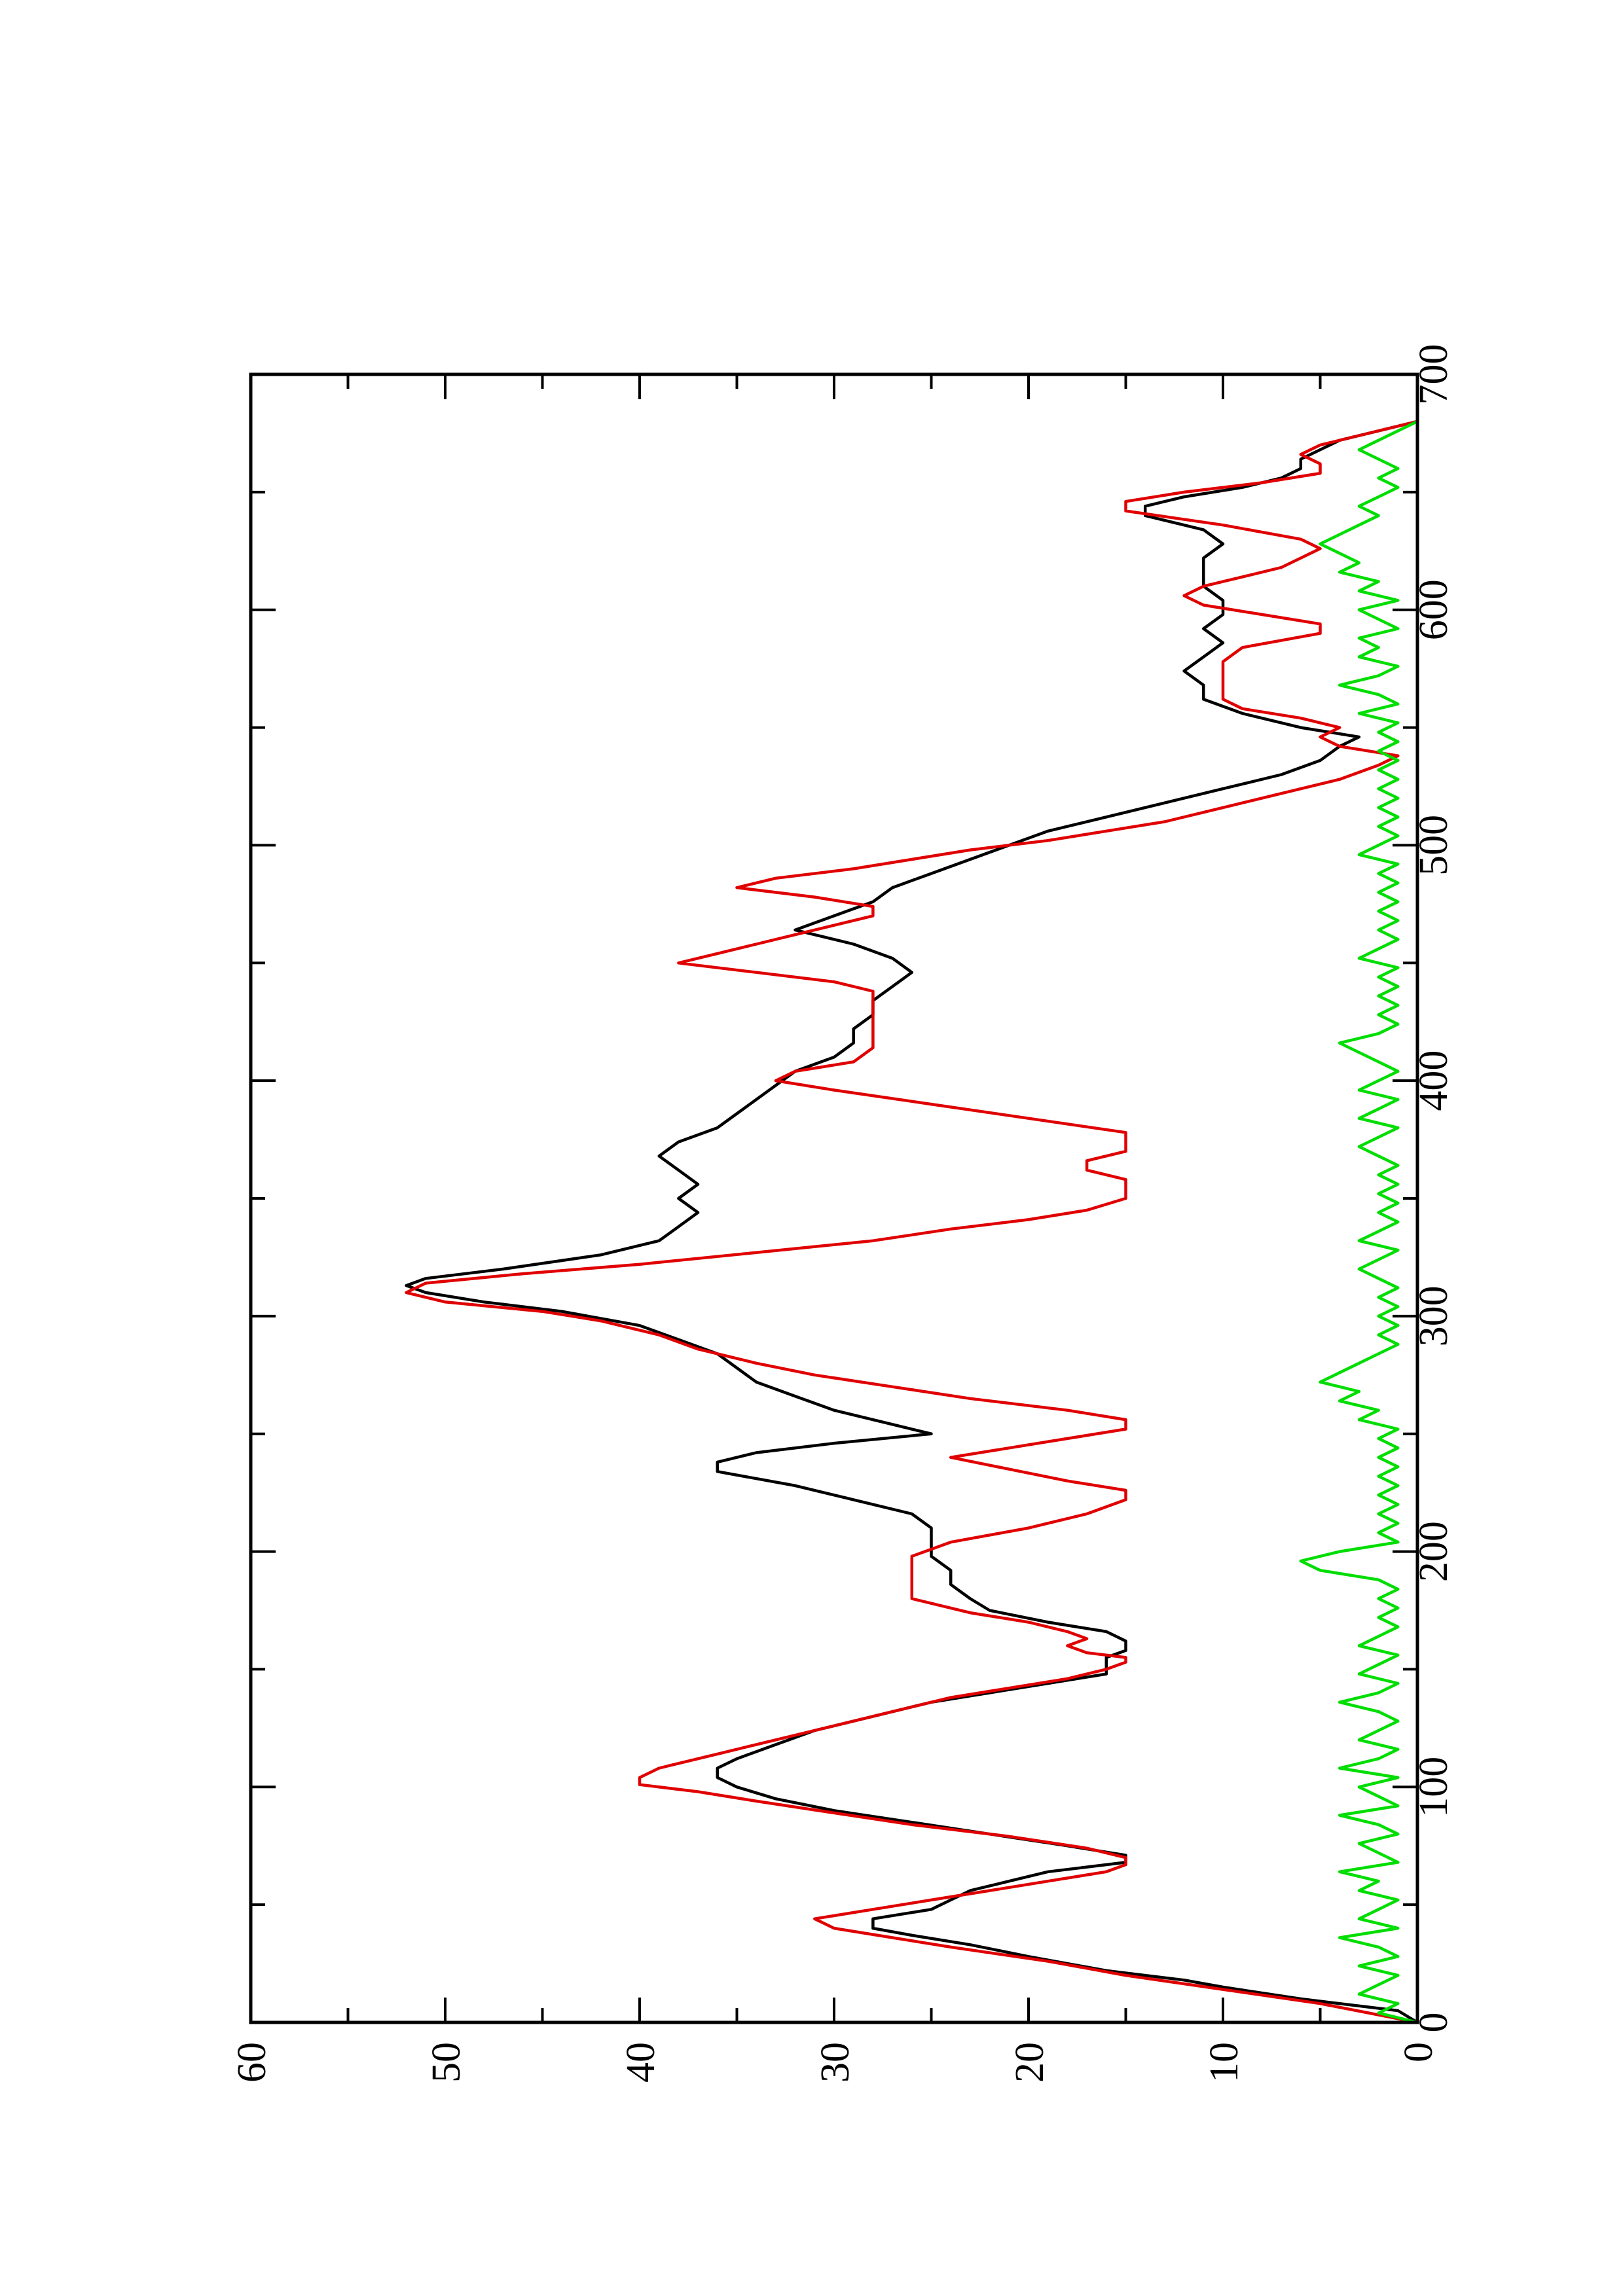  Describe the element at coordinates (1358, 1222) in the screenshot. I see `series-line-green` at that location.